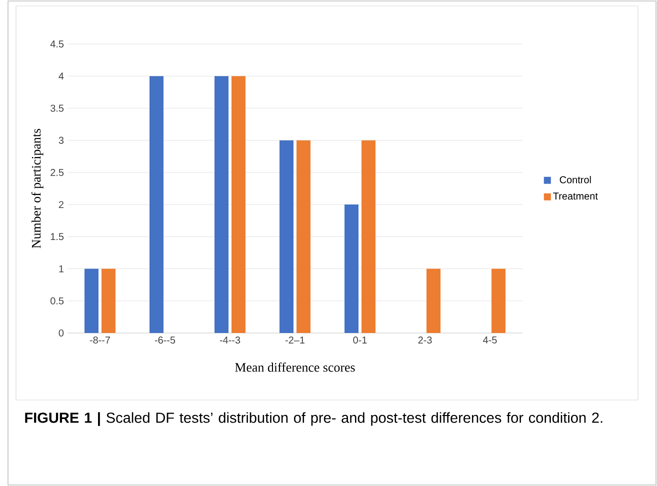 This screenshot has height=486, width=657. Describe the element at coordinates (490, 340) in the screenshot. I see `x-tick-label: 4-5` at that location.